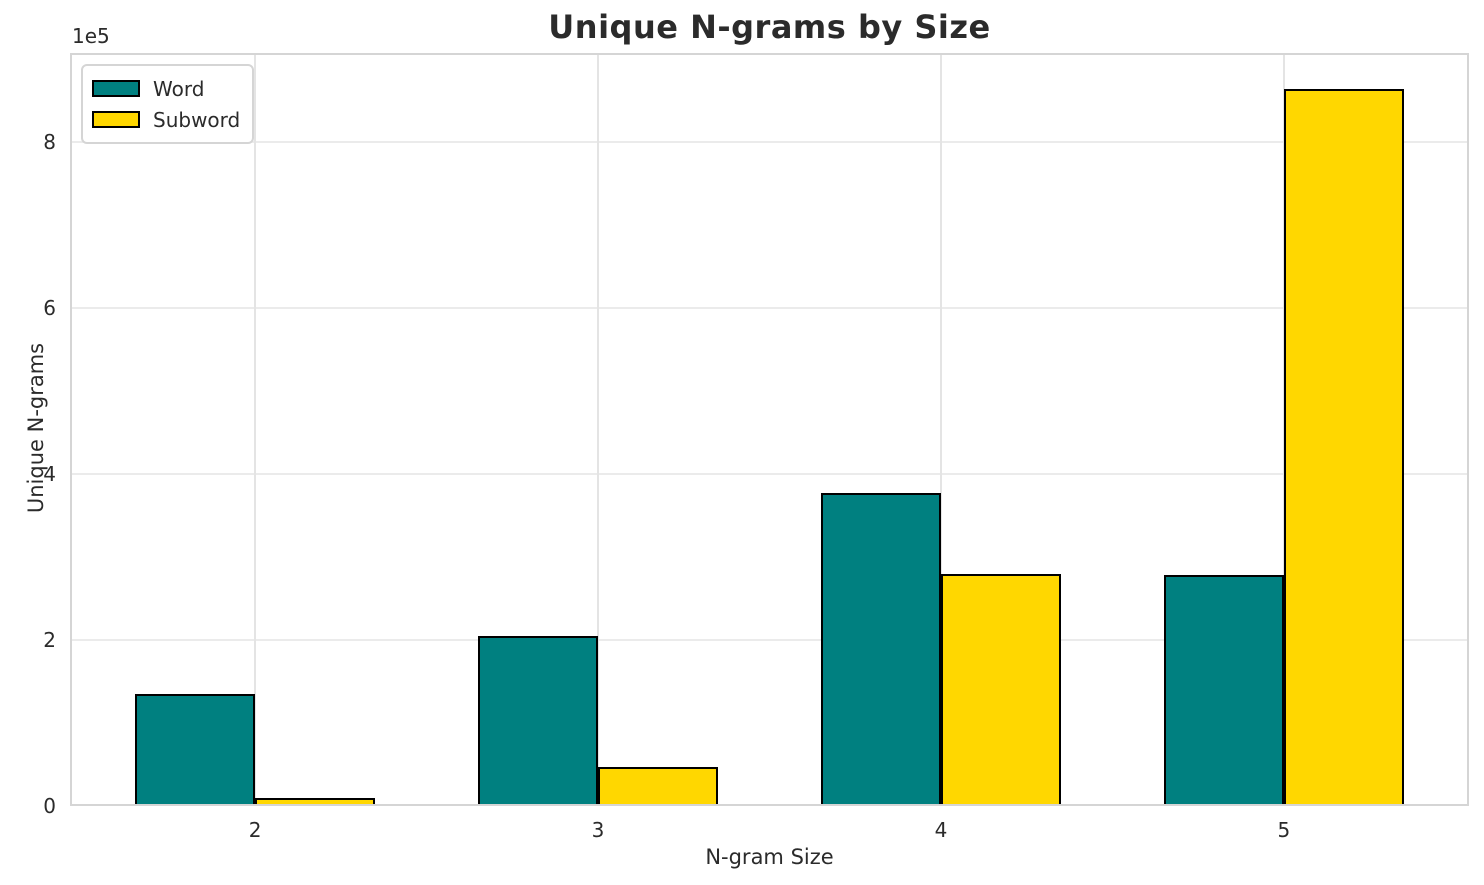 The height and width of the screenshot is (885, 1484). What do you see at coordinates (769, 857) in the screenshot?
I see `x-axis-label: N-gram Size` at bounding box center [769, 857].